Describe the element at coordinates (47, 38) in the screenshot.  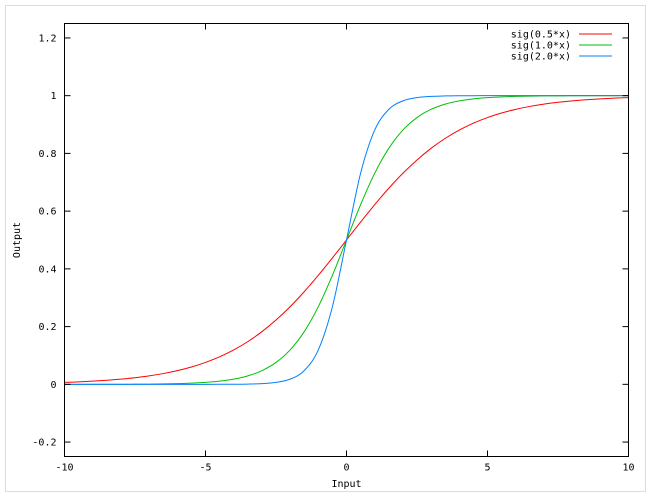
I see `y-tick-label: 1.2` at that location.